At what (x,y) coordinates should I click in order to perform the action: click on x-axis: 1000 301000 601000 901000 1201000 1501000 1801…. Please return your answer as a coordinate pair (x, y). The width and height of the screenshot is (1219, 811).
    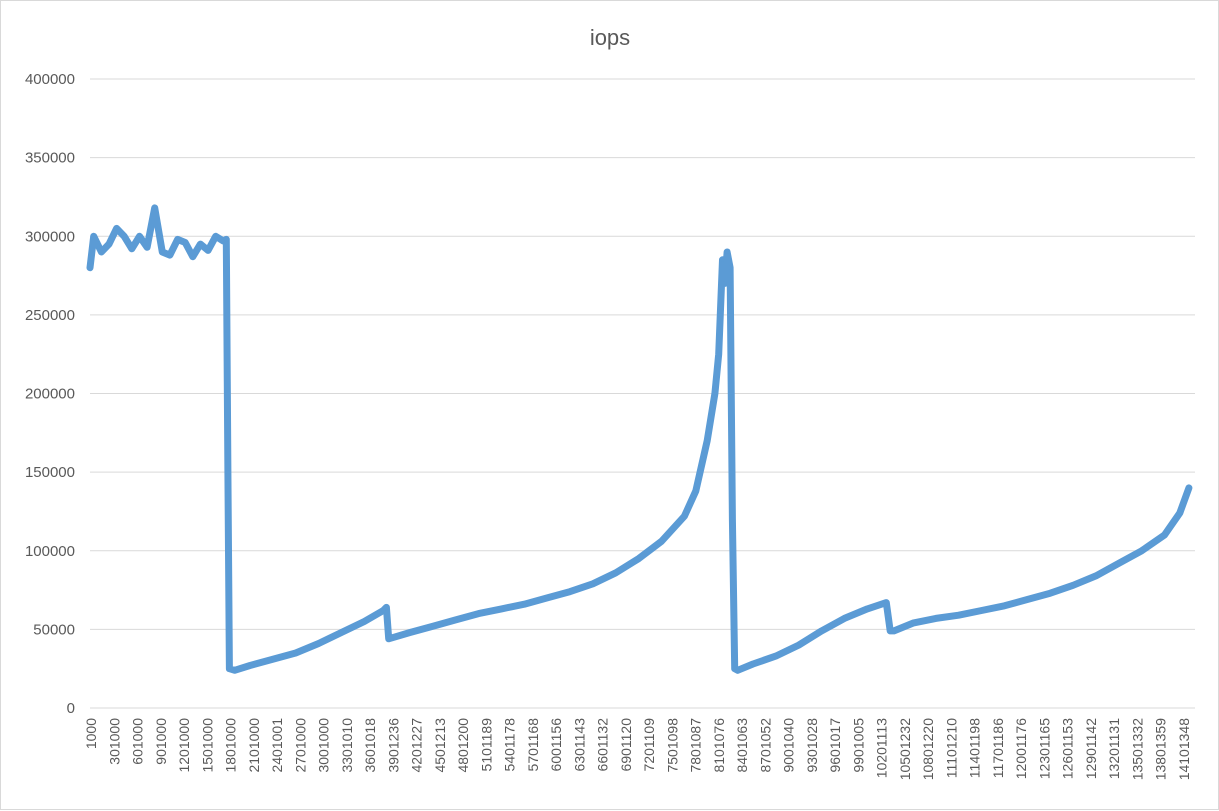
    Looking at the image, I should click on (637, 749).